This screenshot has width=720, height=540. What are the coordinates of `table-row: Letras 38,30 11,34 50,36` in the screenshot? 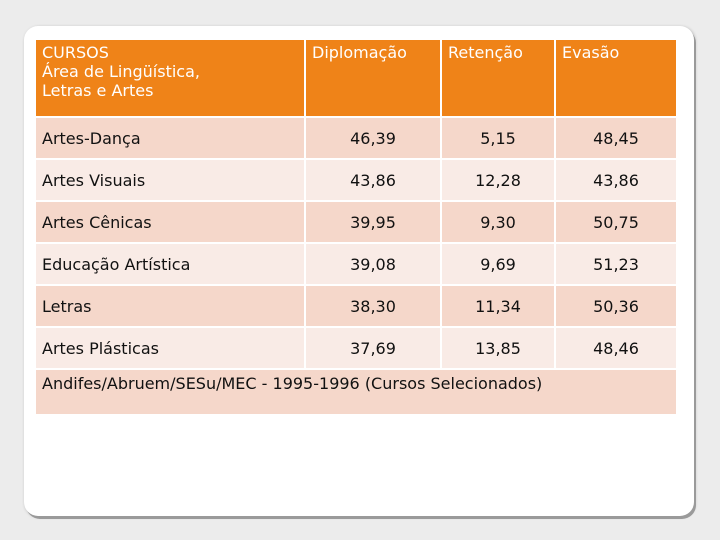 It's located at (356, 306).